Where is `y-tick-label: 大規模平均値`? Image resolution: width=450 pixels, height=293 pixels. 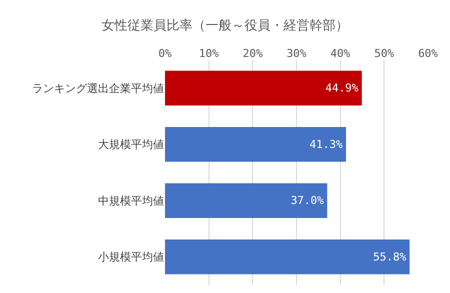
y-tick-label: 大規模平均値 is located at coordinates (131, 145).